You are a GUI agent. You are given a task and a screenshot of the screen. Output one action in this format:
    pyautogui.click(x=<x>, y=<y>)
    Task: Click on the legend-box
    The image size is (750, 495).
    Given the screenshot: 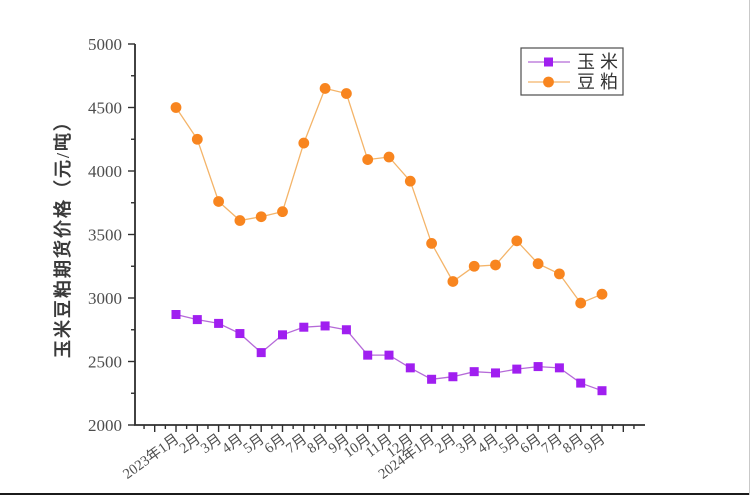 What is the action you would take?
    pyautogui.click(x=572, y=71)
    